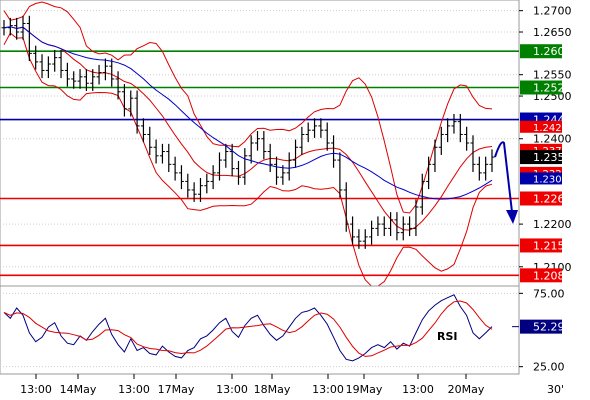 This screenshot has height=400, width=590. I want to click on time-tick-label: 18May, so click(272, 389).